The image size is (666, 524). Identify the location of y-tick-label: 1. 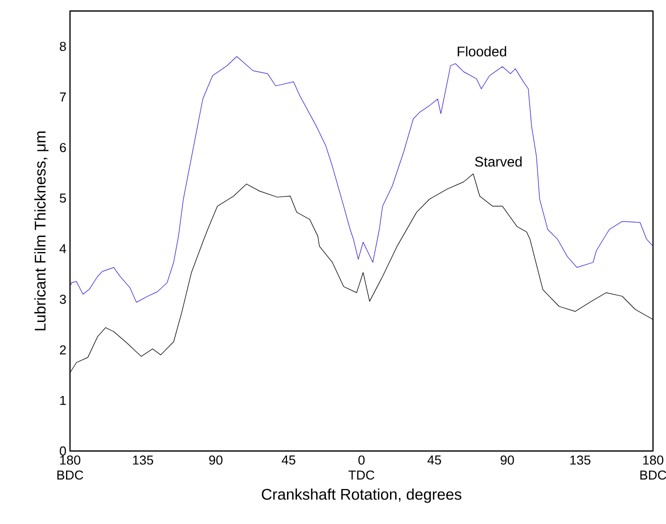
(63, 400).